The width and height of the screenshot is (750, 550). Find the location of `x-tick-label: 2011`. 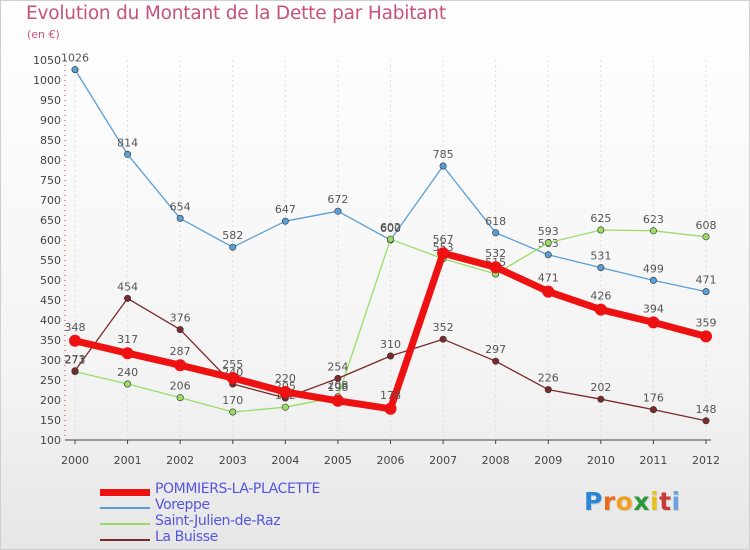

x-tick-label: 2011 is located at coordinates (653, 460).